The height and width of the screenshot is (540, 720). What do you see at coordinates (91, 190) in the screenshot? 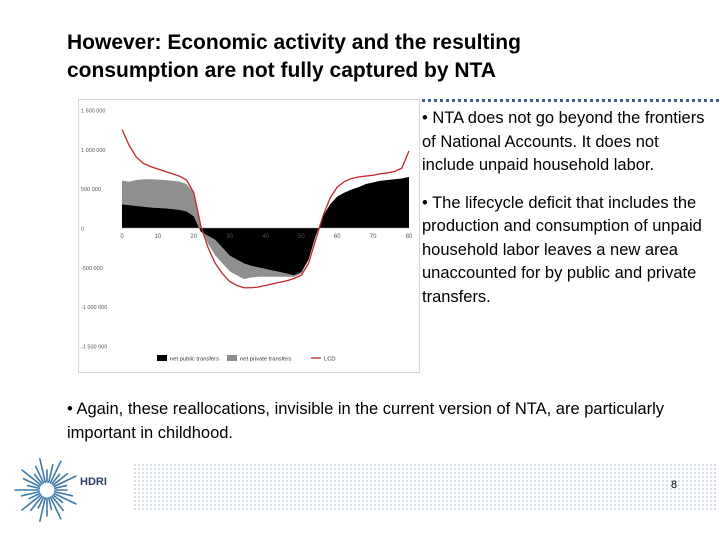
I see `y-tick-label: 500 000` at bounding box center [91, 190].